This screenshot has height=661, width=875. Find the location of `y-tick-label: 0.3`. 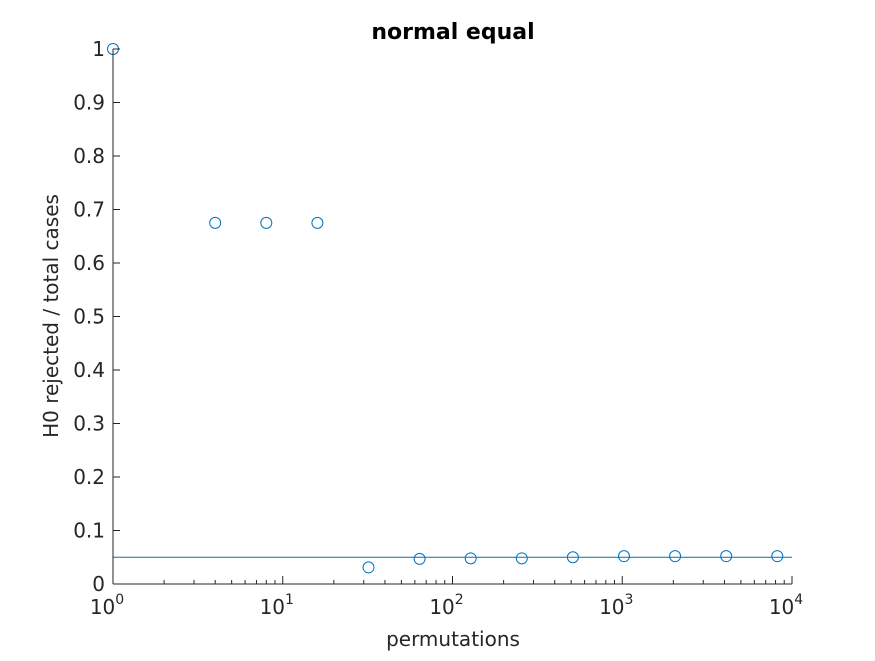

y-tick-label: 0.3 is located at coordinates (89, 424).